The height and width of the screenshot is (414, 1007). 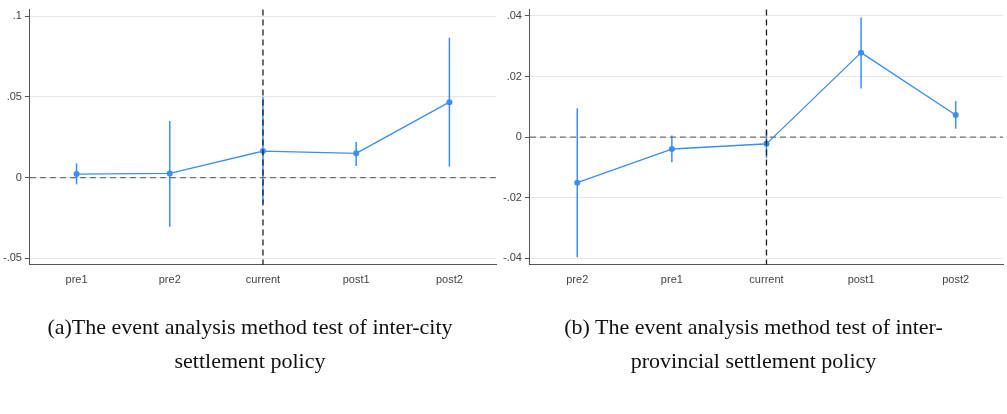 I want to click on y-tick-label: .04, so click(x=514, y=15).